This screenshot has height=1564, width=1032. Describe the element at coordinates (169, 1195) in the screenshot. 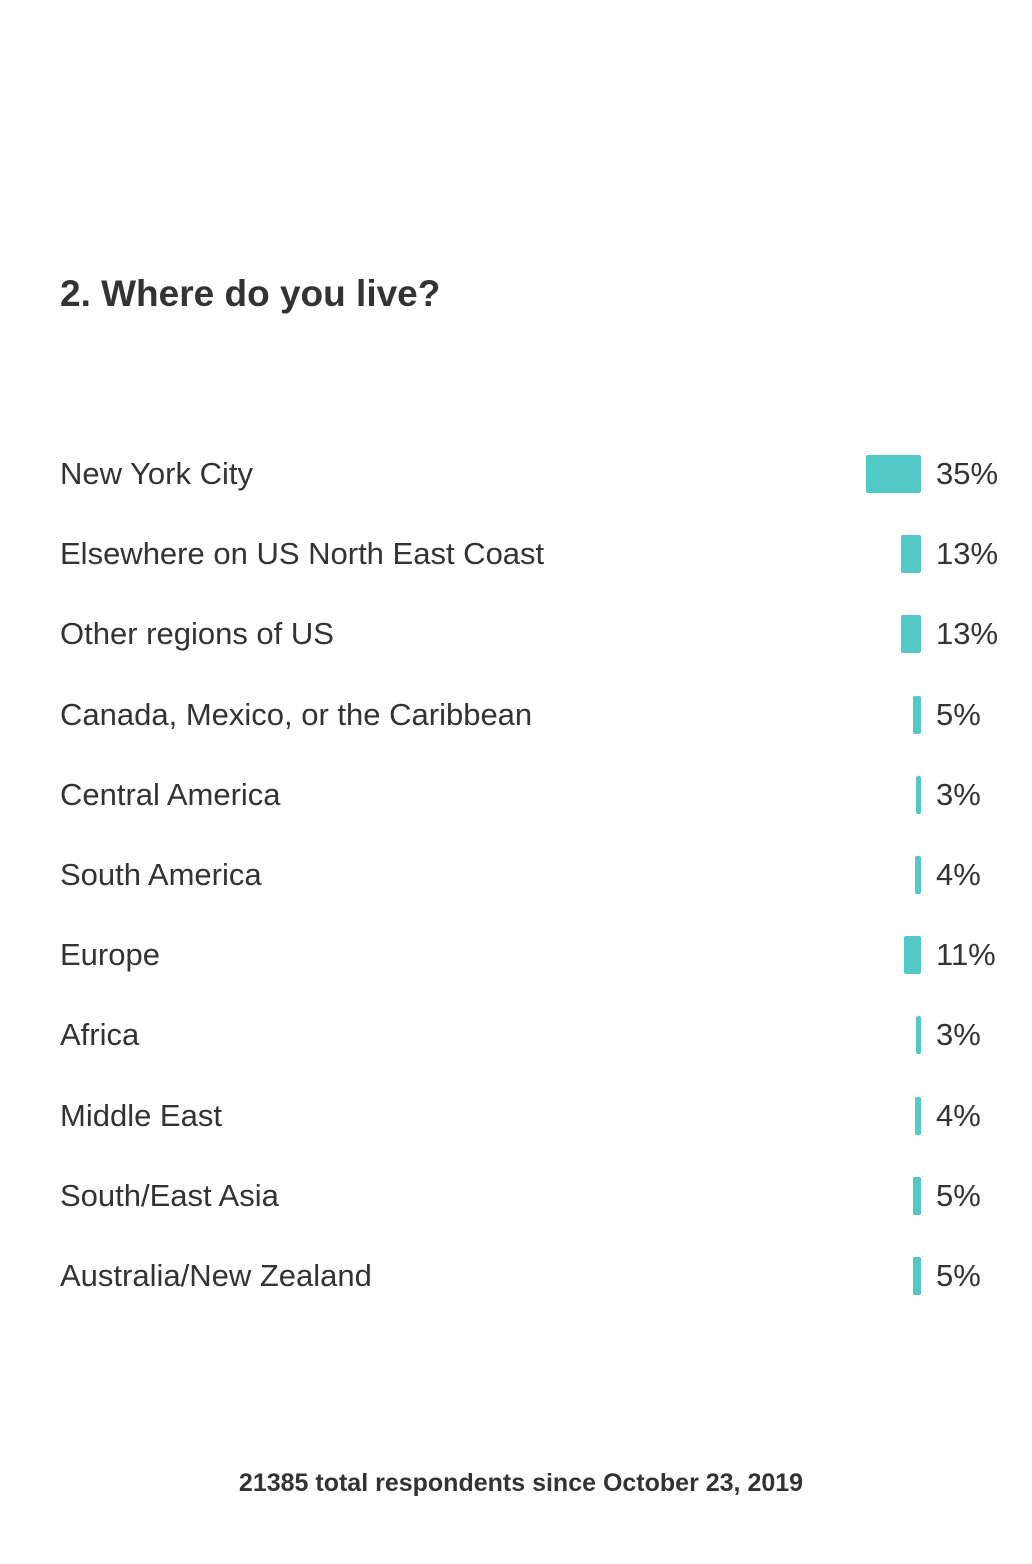

I see `result-label: South/East Asia` at that location.